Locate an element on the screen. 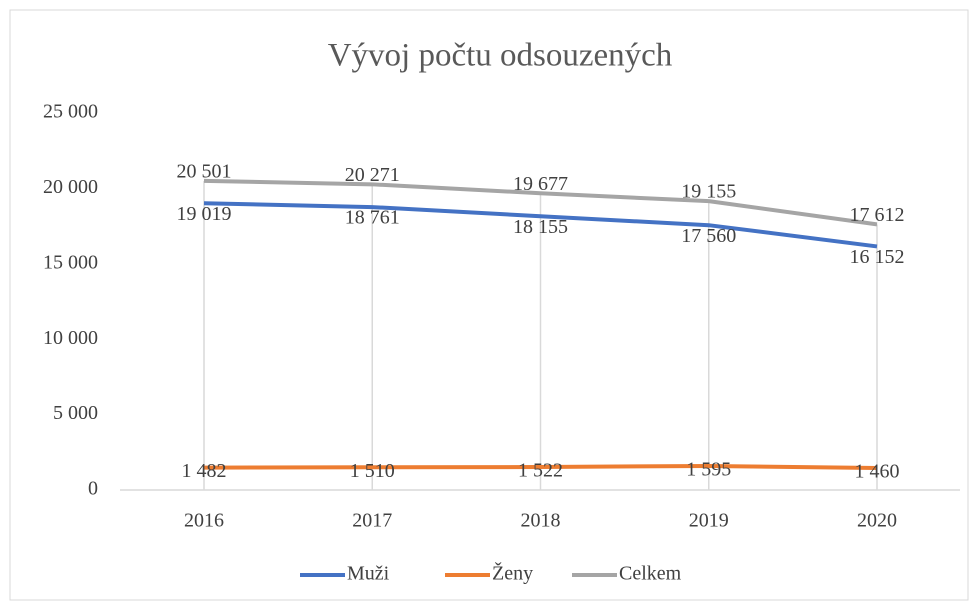 Image resolution: width=978 pixels, height=608 pixels. data-label: 19 677 is located at coordinates (540, 184).